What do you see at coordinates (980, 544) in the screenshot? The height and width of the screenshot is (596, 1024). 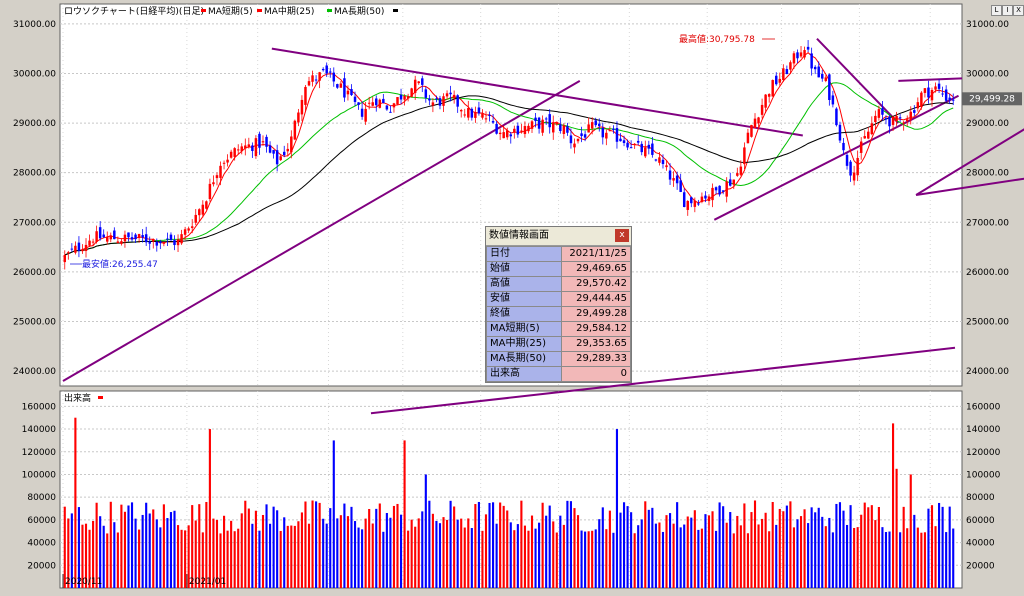 I see `volume-tick-right: 40000` at bounding box center [980, 544].